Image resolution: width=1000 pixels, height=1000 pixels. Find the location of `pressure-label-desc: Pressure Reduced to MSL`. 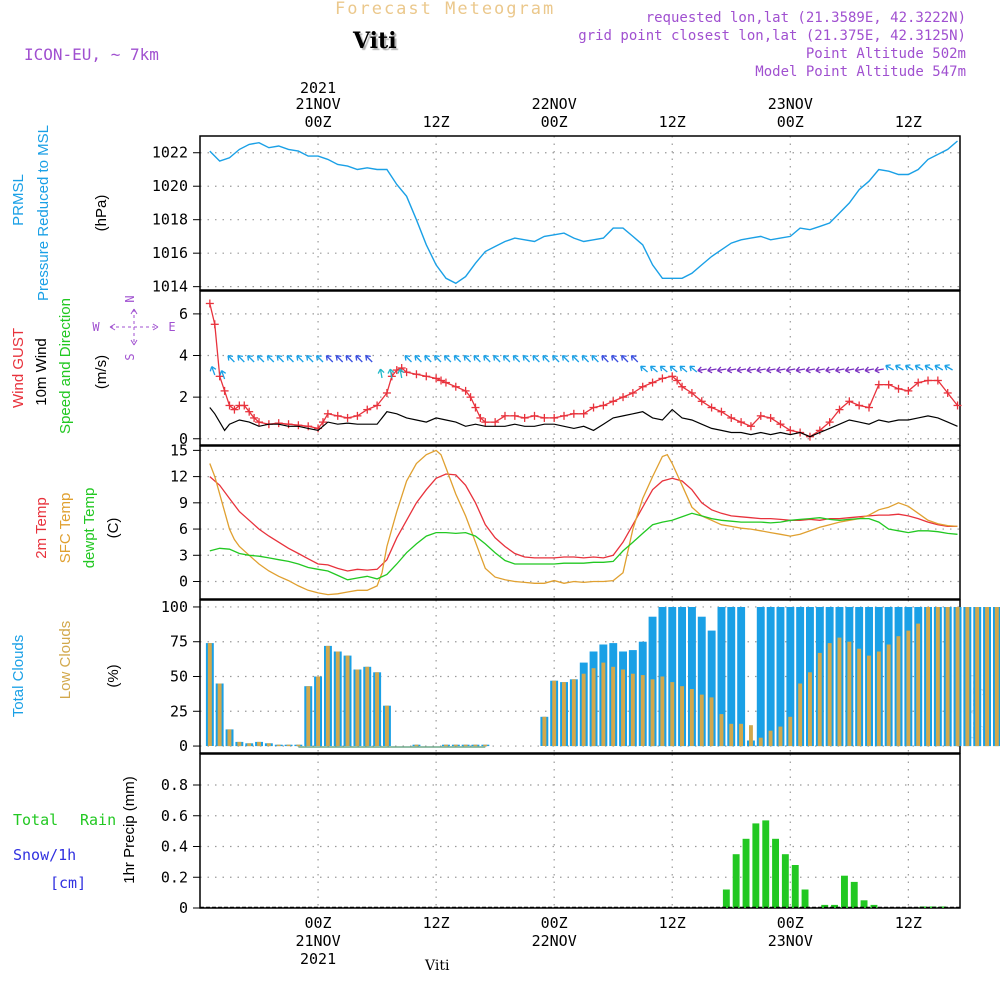

pressure-label-desc: Pressure Reduced to MSL is located at coordinates (43, 213).